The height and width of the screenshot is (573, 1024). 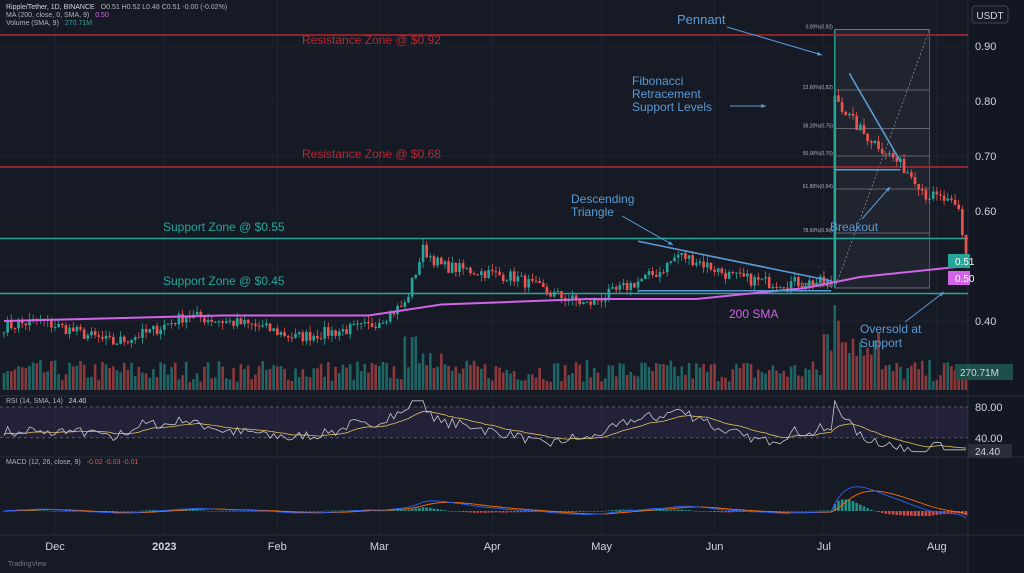 I want to click on symbol-text: Ripple/Tether, 1D, BINANCE, so click(x=50, y=7).